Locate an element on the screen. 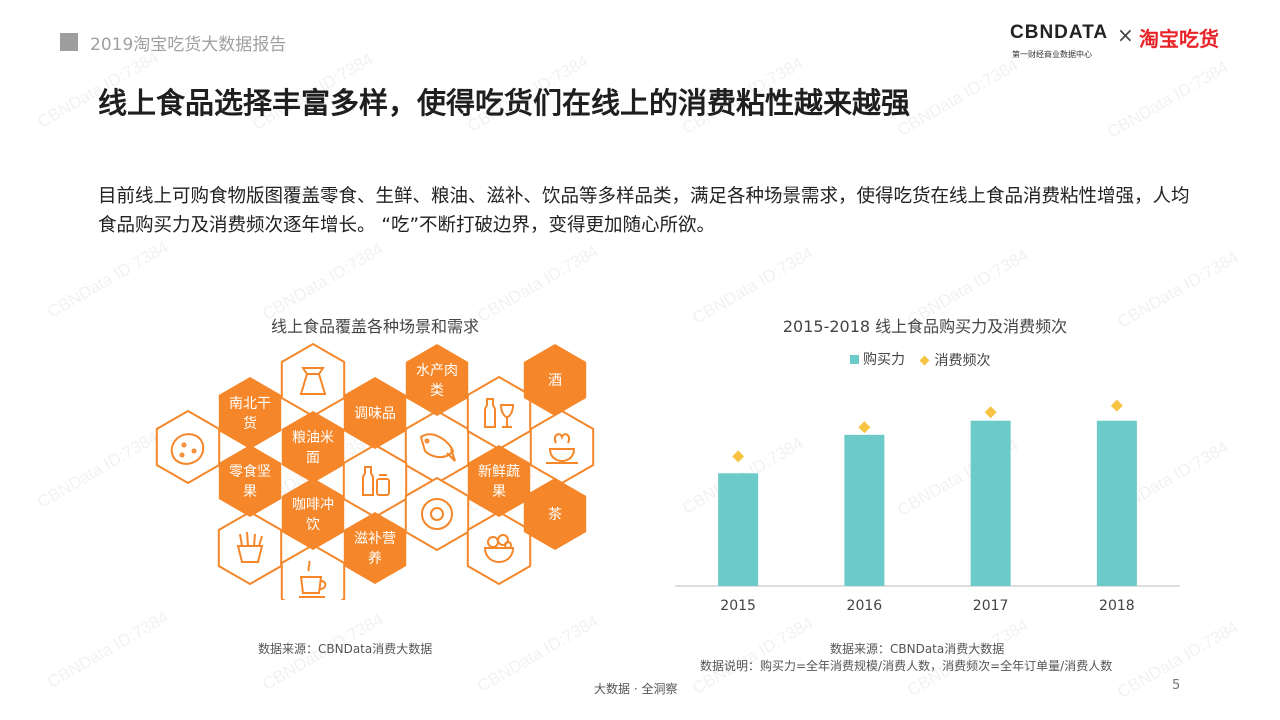 The width and height of the screenshot is (1280, 720). hex-xinxian: 新鲜蔬 果 is located at coordinates (499, 481).